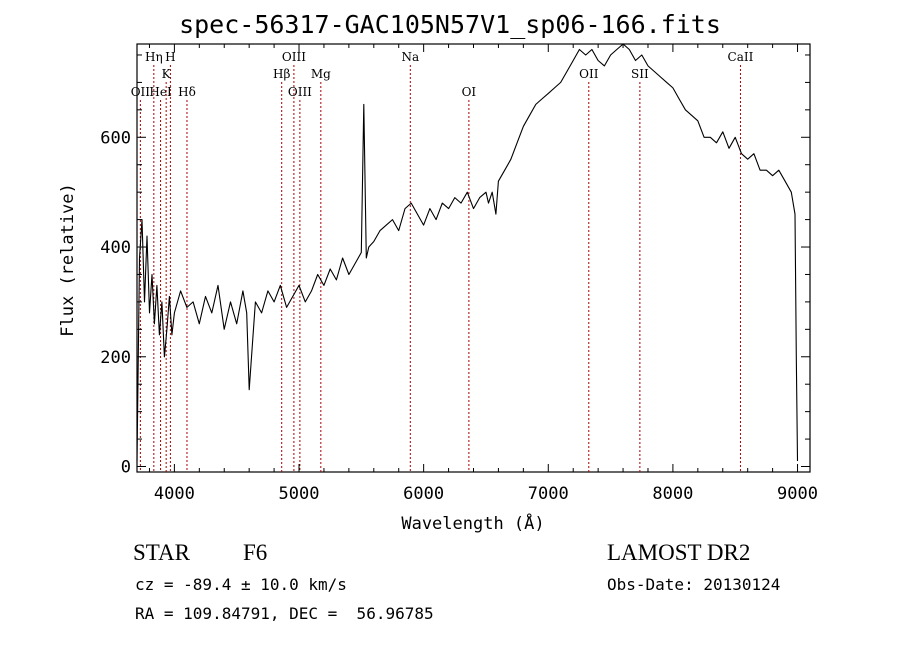 The image size is (900, 649). Describe the element at coordinates (284, 613) in the screenshot. I see `coordinates: RA = 109.84791, DEC = 56.96785` at that location.